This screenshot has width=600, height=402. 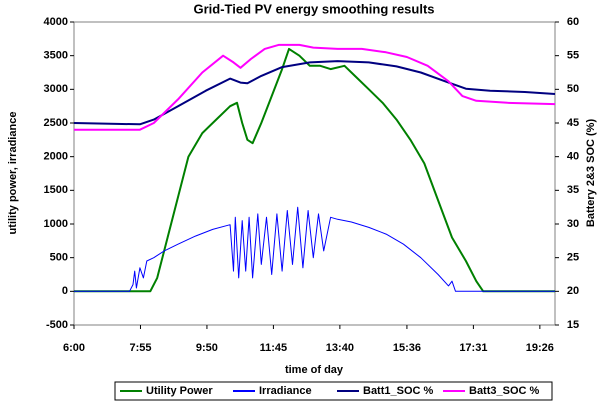 What do you see at coordinates (59, 258) in the screenshot?
I see `y-tick-label: 500` at bounding box center [59, 258].